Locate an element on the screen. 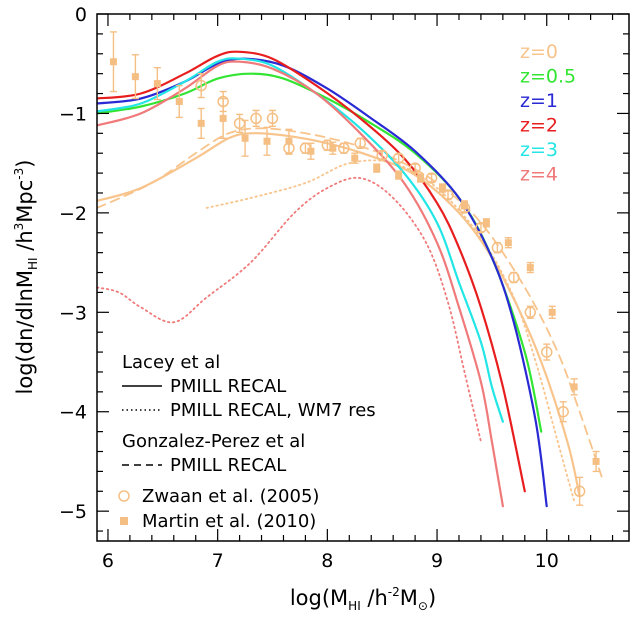 Image resolution: width=630 pixels, height=619 pixels. x-tick-label: 6 is located at coordinates (108, 561).